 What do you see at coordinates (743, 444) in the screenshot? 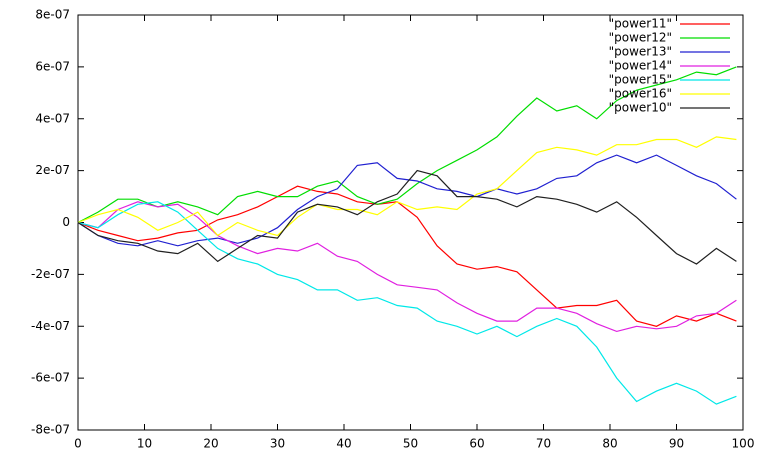
I see `x-tick-label: 100` at bounding box center [743, 444].